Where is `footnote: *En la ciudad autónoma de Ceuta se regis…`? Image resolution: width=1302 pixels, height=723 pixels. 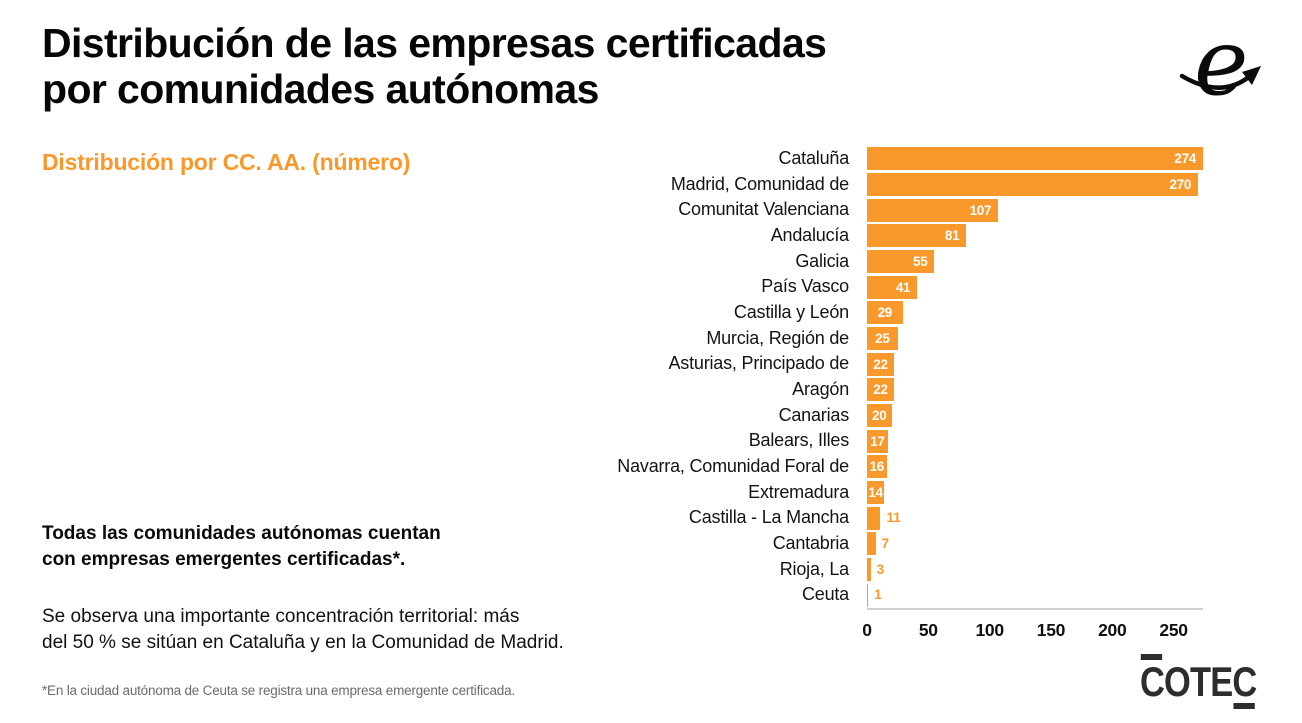
footnote: *En la ciudad autónoma de Ceuta se regis… is located at coordinates (278, 690).